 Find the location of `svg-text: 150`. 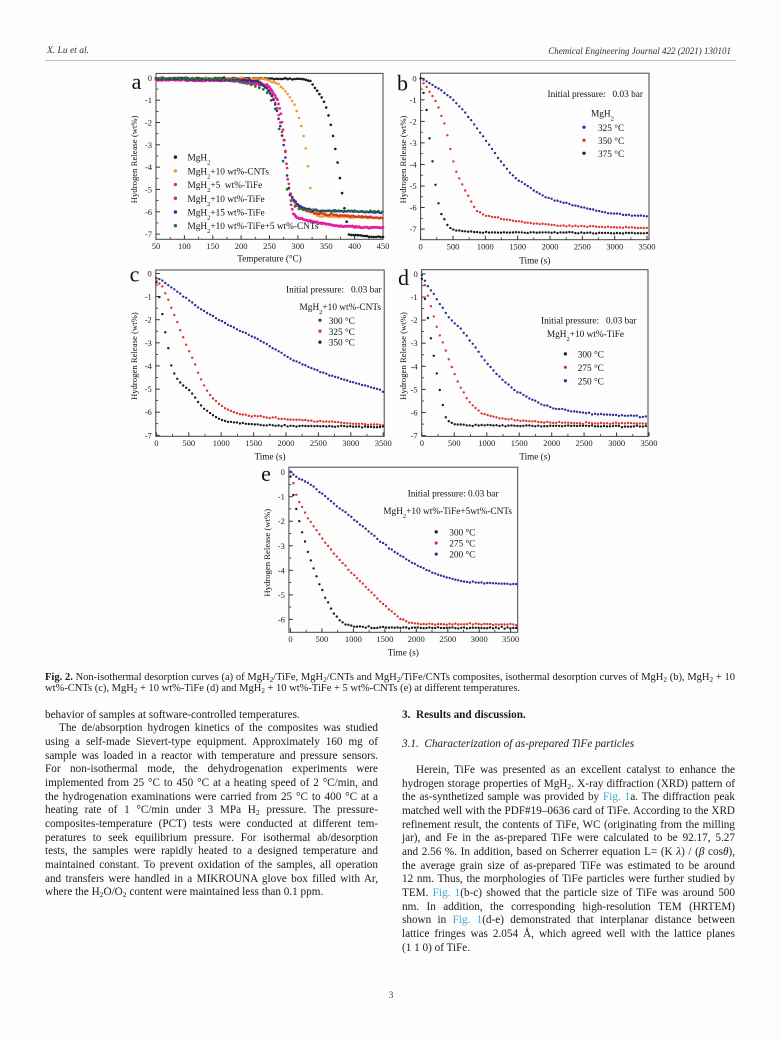

svg-text: 150 is located at coordinates (212, 246).